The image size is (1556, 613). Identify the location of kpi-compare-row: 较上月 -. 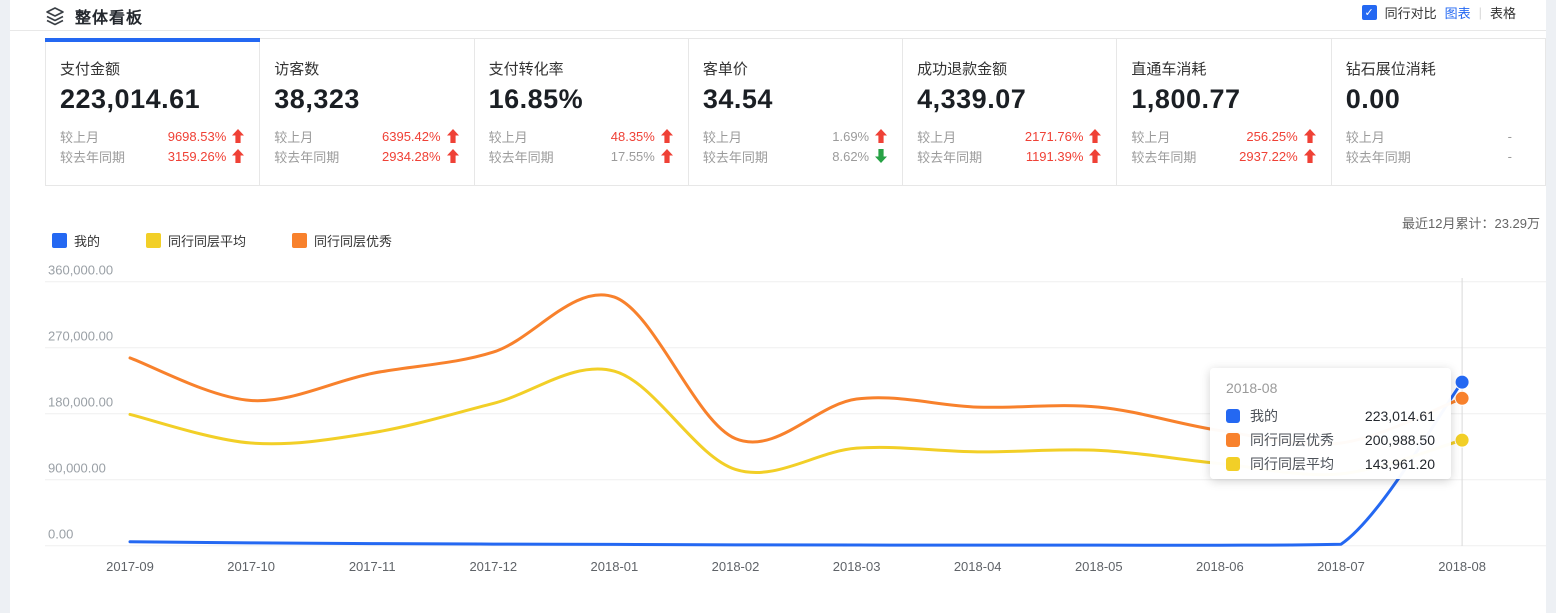
(1438, 136).